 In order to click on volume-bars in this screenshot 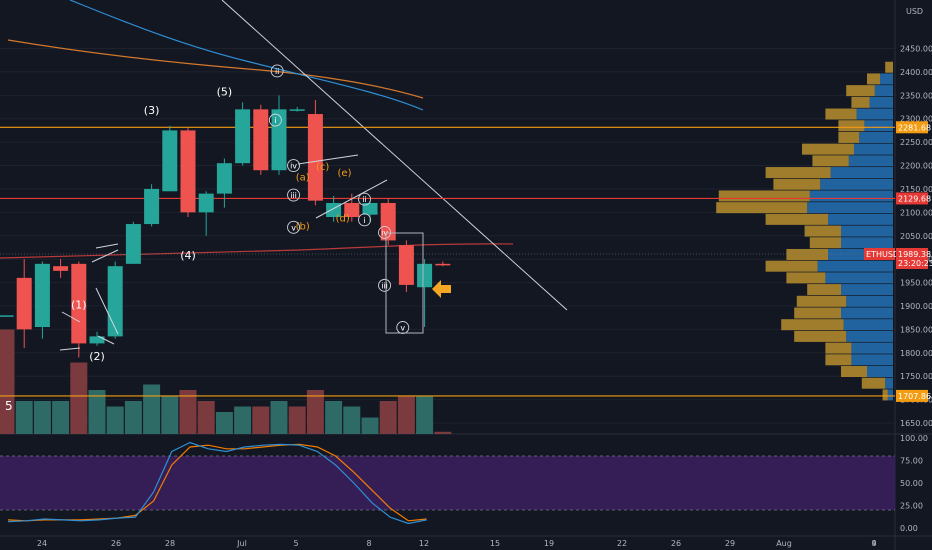, I will do `click(226, 381)`.